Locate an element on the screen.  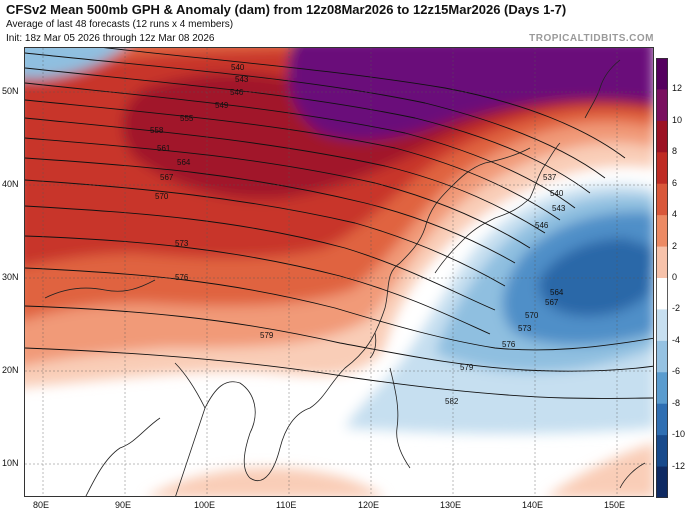
contour-label-567-east: 567 is located at coordinates (552, 302).